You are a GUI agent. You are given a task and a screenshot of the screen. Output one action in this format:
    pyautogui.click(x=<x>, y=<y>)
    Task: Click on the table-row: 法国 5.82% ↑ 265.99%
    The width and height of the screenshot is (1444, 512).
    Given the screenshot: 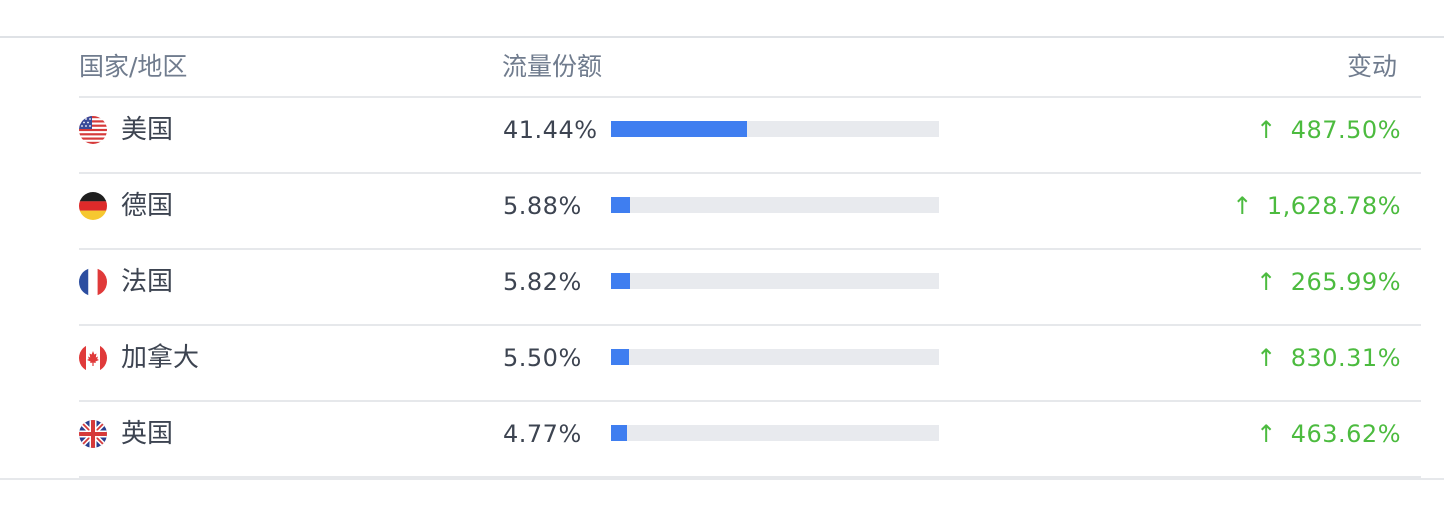 What is the action you would take?
    pyautogui.click(x=750, y=288)
    